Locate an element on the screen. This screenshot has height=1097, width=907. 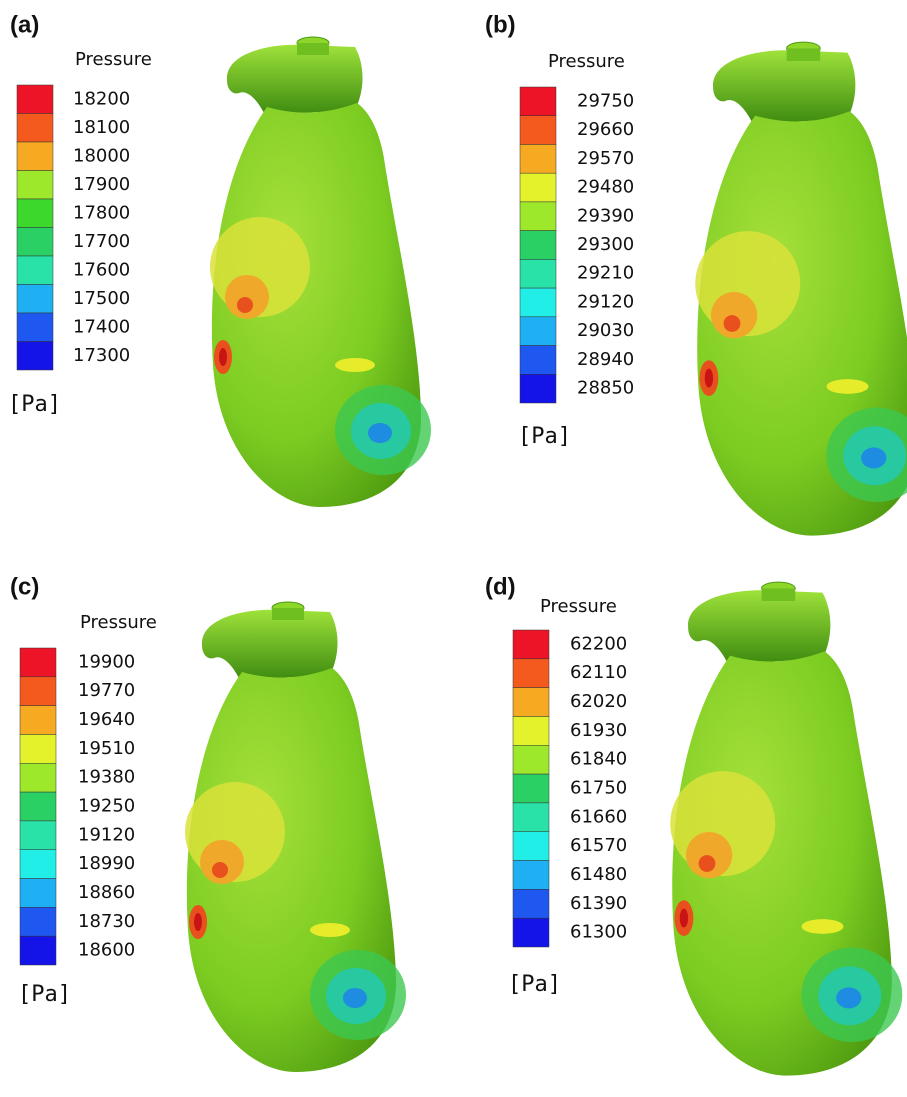
tick-label: 29750 is located at coordinates (605, 100).